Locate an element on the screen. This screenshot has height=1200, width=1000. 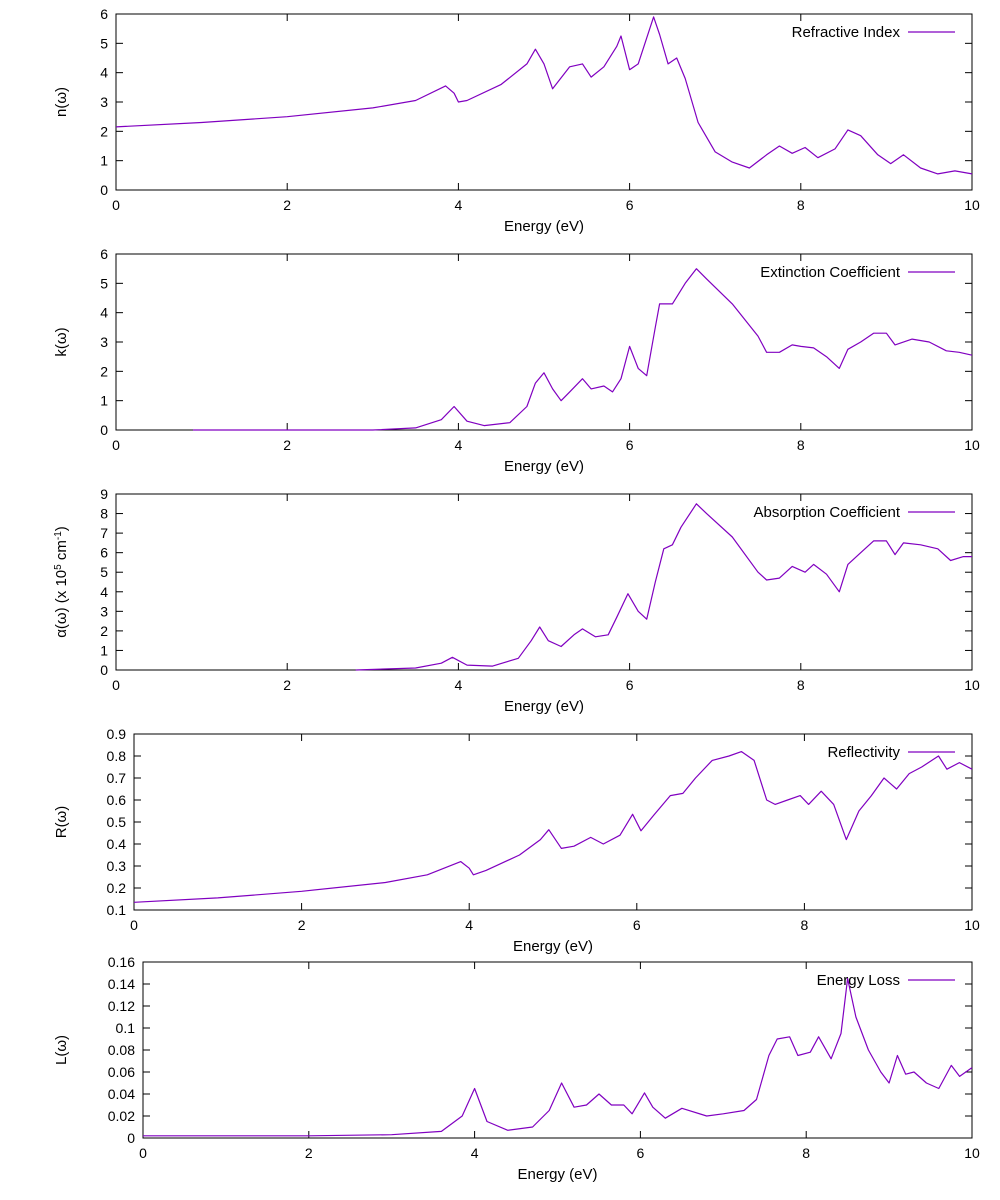
y-axis-label: n(ω) is located at coordinates (61, 102).